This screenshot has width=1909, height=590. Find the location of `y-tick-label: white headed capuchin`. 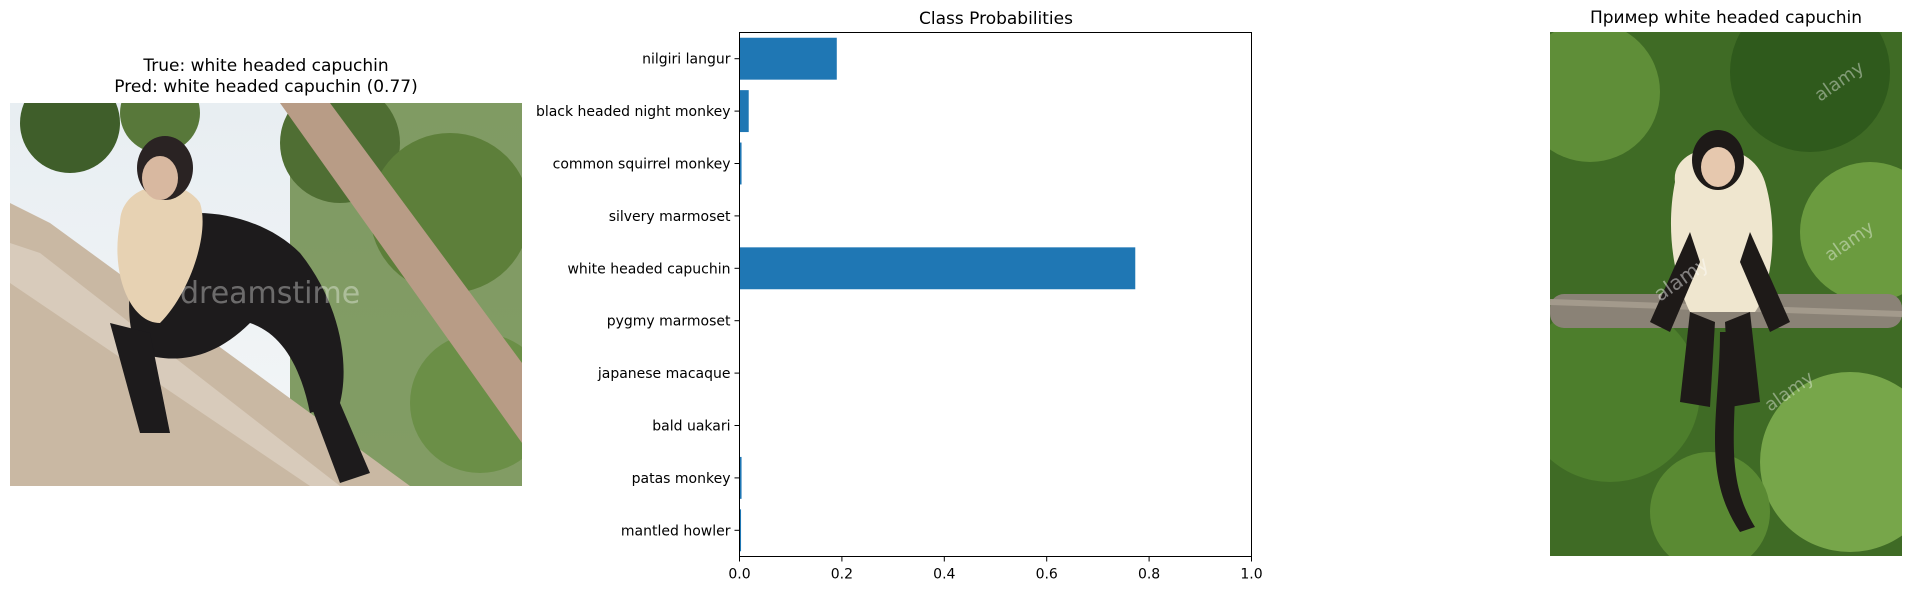

y-tick-label: white headed capuchin is located at coordinates (648, 269).